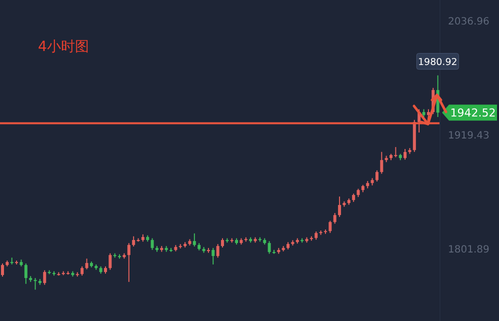 Image resolution: width=499 pixels, height=321 pixels. I want to click on text: 4小时图, so click(63, 47).